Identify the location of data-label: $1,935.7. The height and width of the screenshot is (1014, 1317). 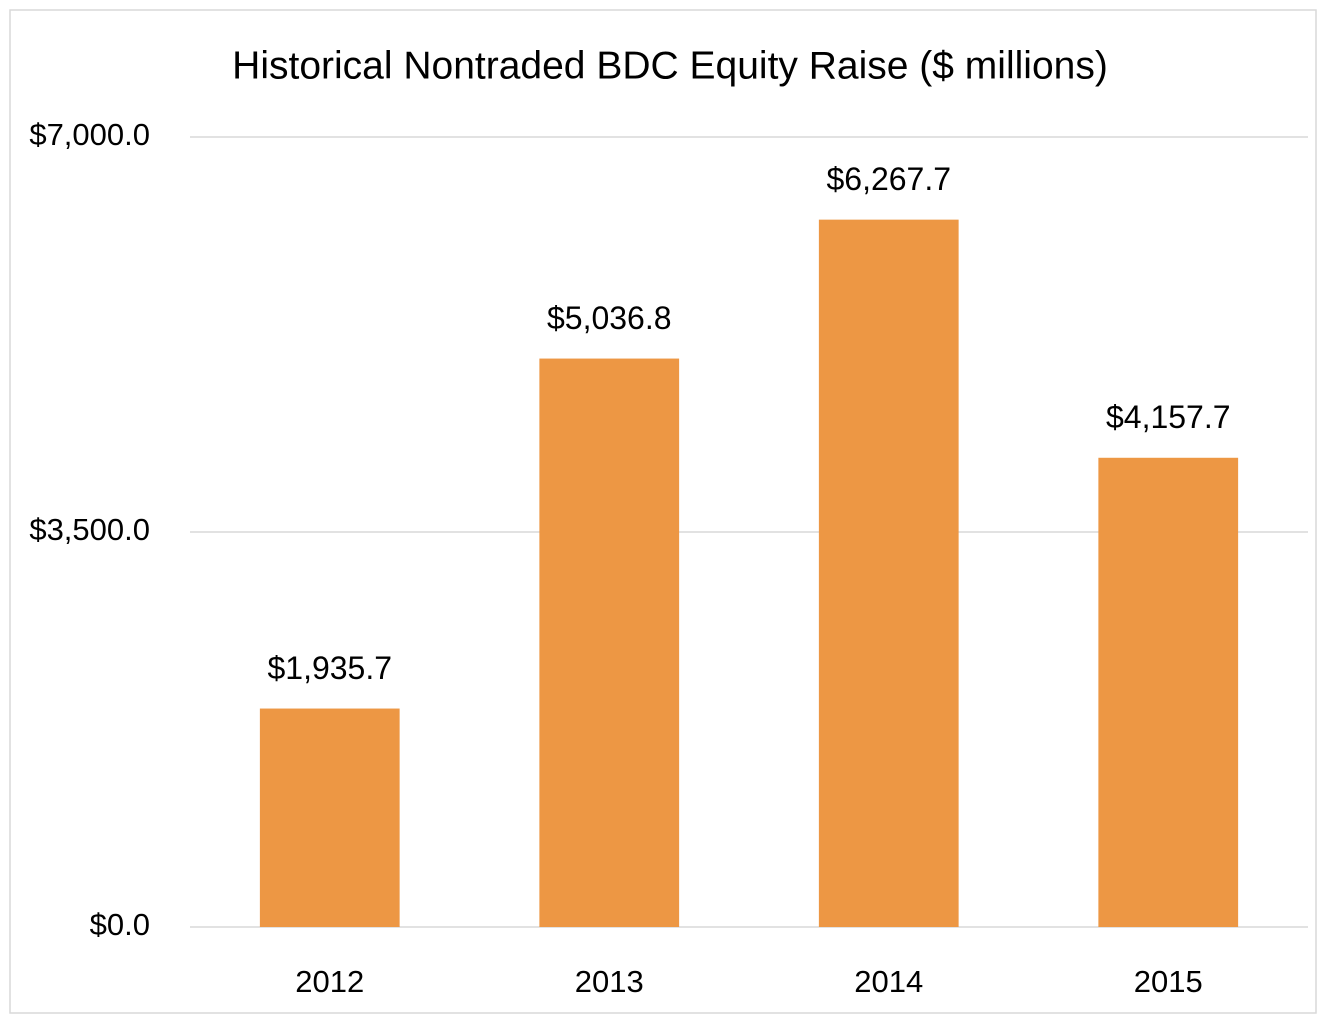
(329, 668).